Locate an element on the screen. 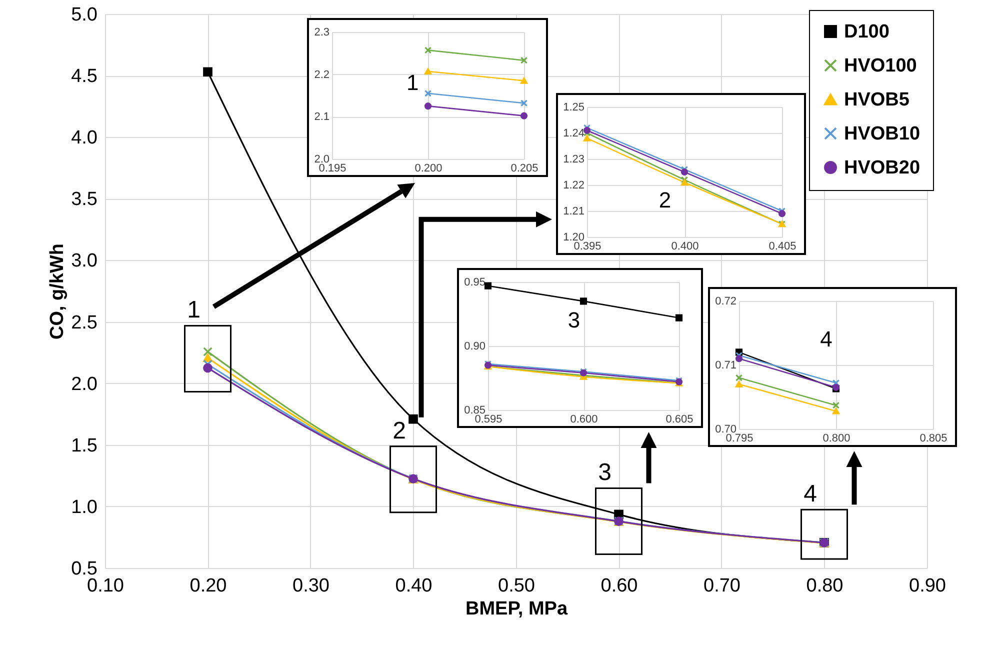 The width and height of the screenshot is (985, 651). x-tick-label: 0.395 is located at coordinates (588, 246).